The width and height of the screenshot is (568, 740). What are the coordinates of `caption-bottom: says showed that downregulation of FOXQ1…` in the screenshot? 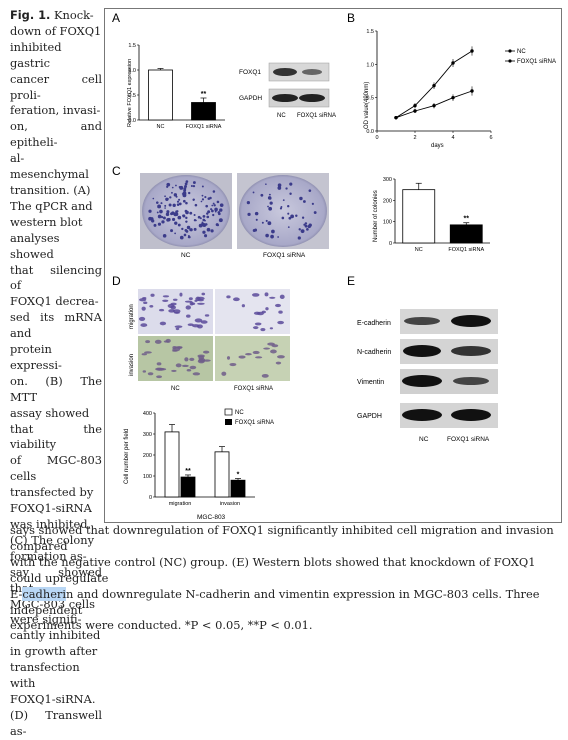 It's located at (286, 578).